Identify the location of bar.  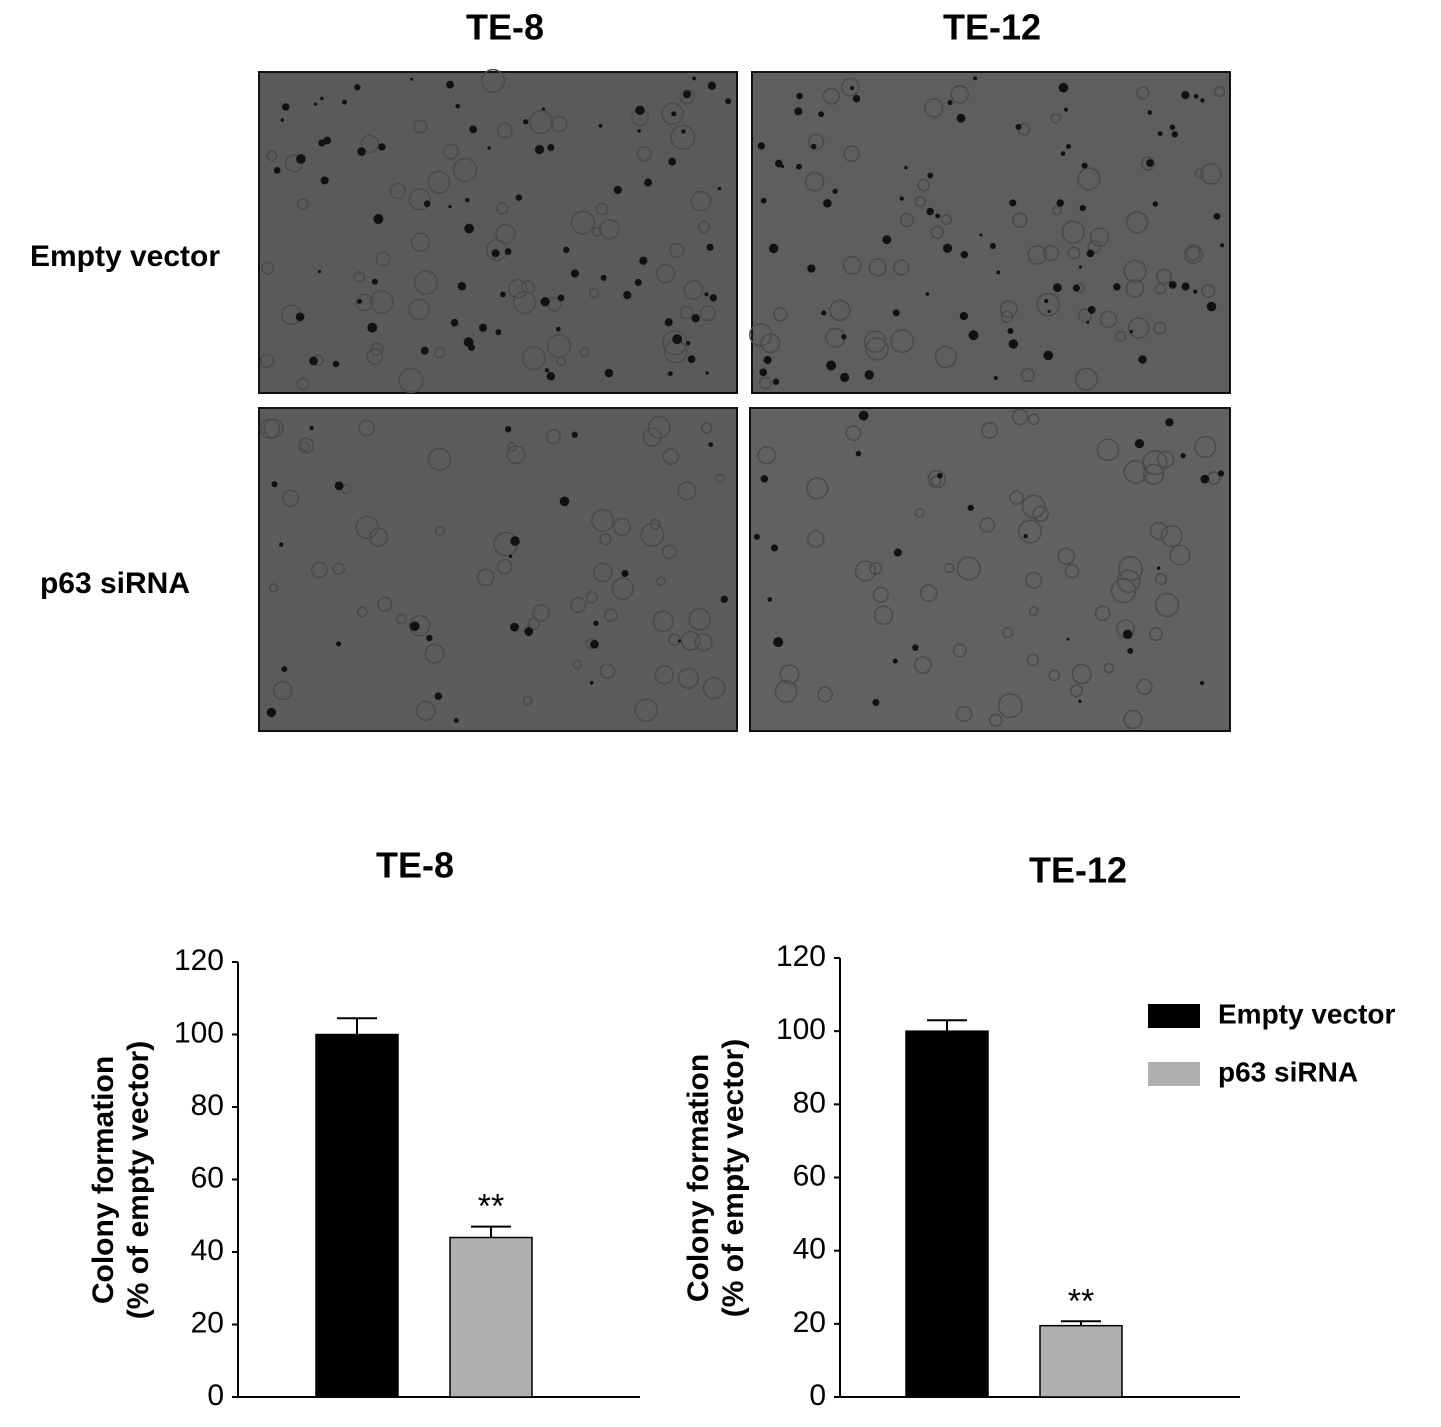
(947, 1214).